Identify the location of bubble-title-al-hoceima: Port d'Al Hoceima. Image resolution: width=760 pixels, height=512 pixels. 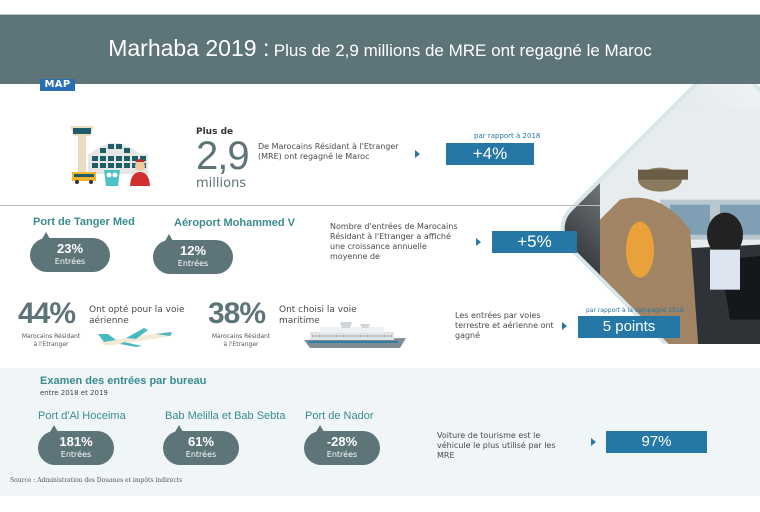
(82, 416).